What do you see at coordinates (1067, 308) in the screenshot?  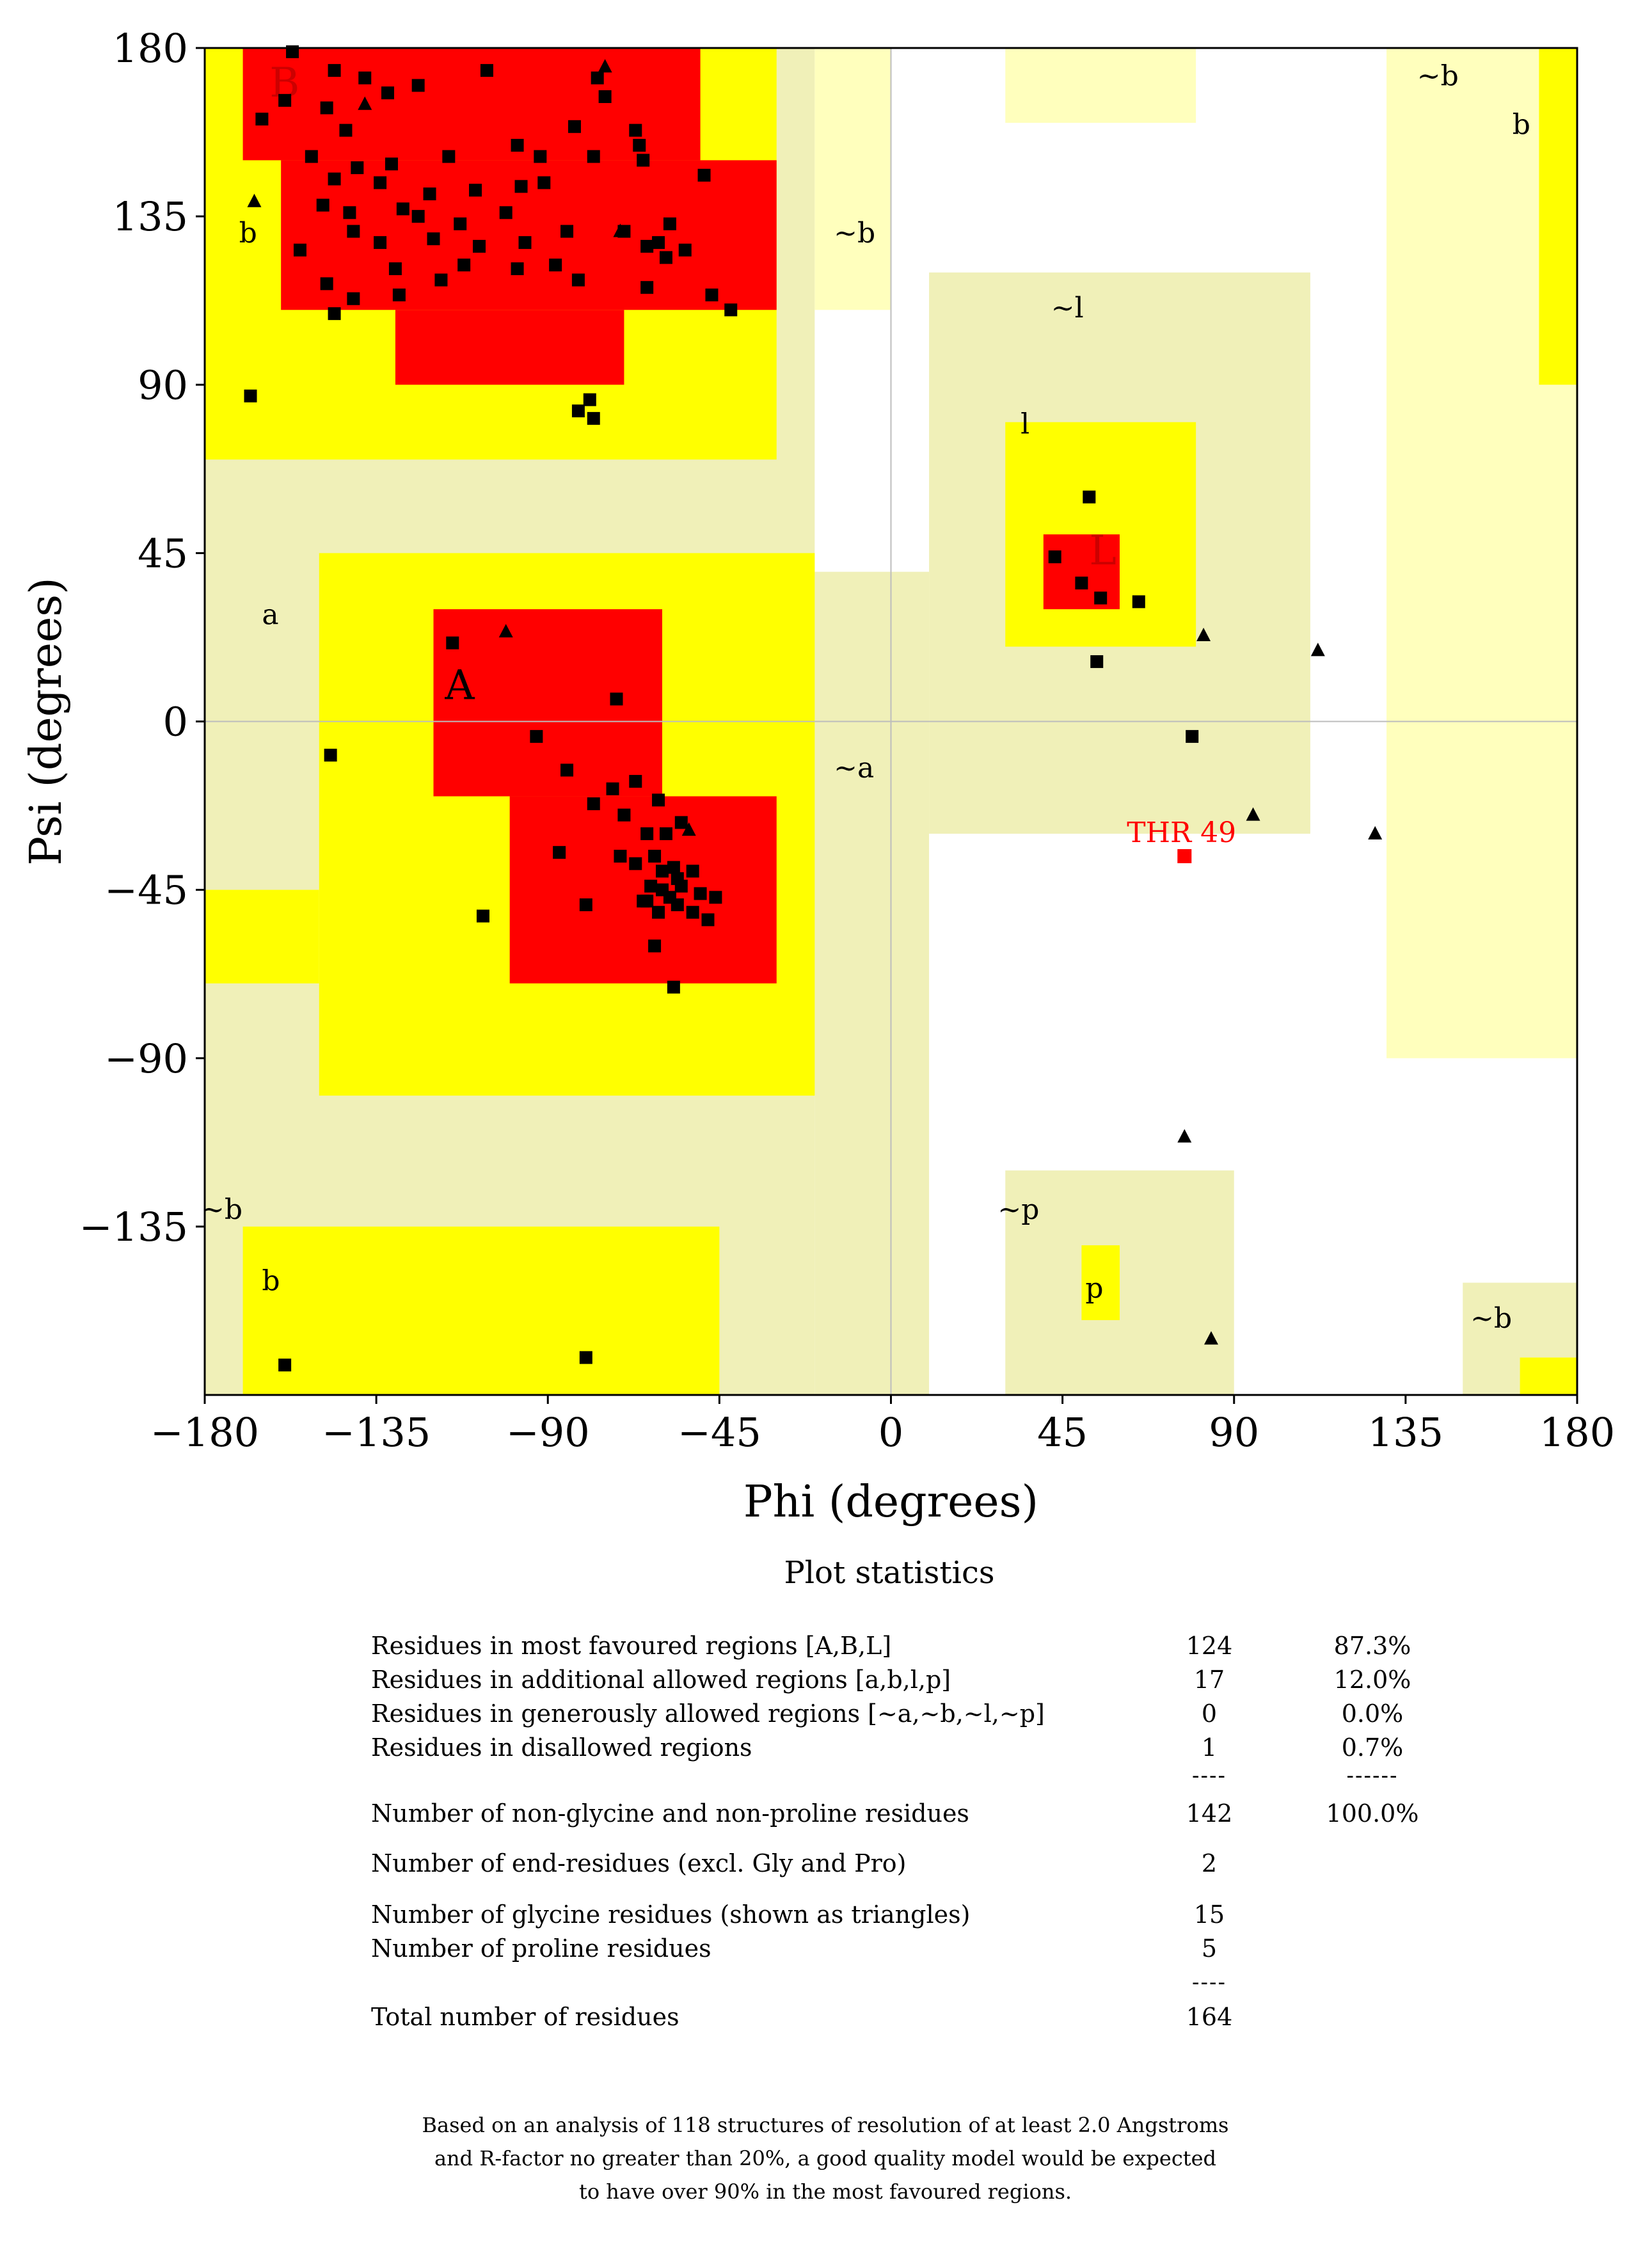 I see `region-label: ~l` at bounding box center [1067, 308].